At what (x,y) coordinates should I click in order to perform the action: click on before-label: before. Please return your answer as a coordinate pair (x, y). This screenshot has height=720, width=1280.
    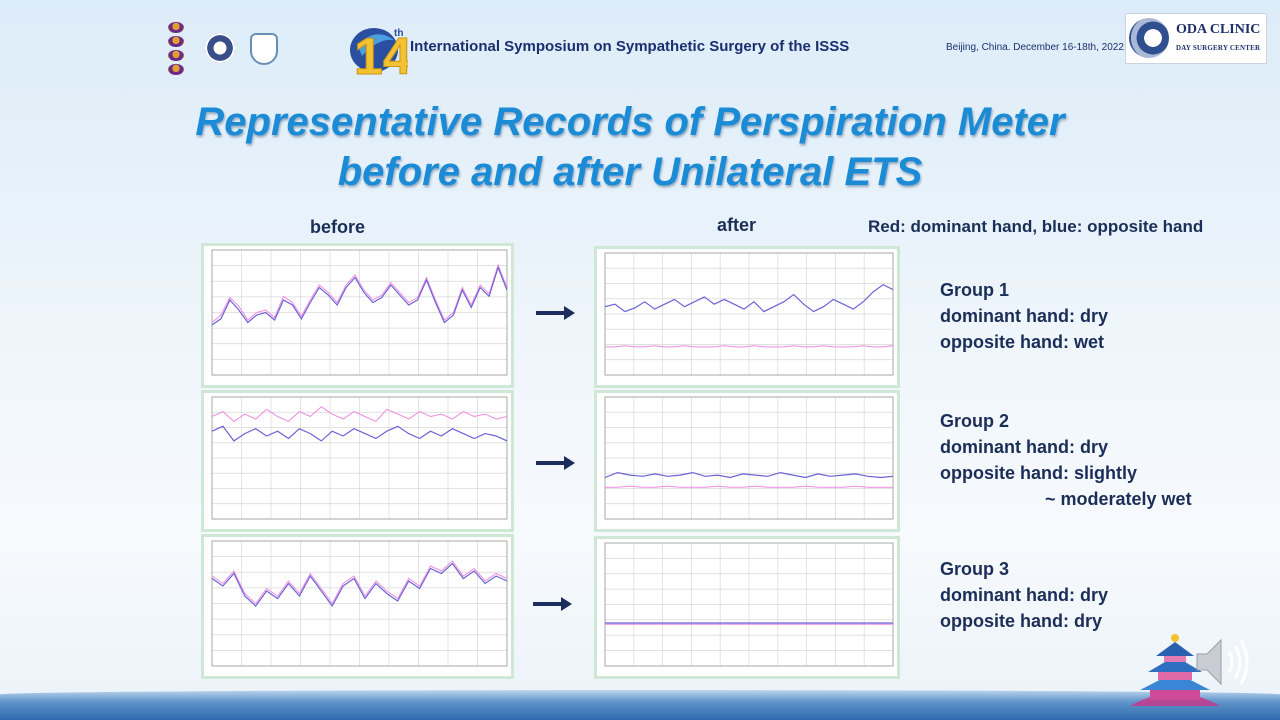
    Looking at the image, I should click on (338, 227).